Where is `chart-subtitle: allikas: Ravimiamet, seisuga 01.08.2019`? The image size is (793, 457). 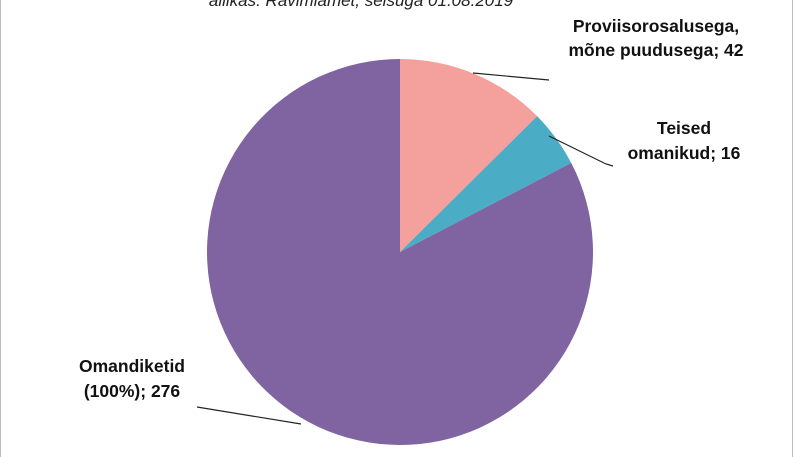 chart-subtitle: allikas: Ravimiamet, seisuga 01.08.2019 is located at coordinates (361, 5).